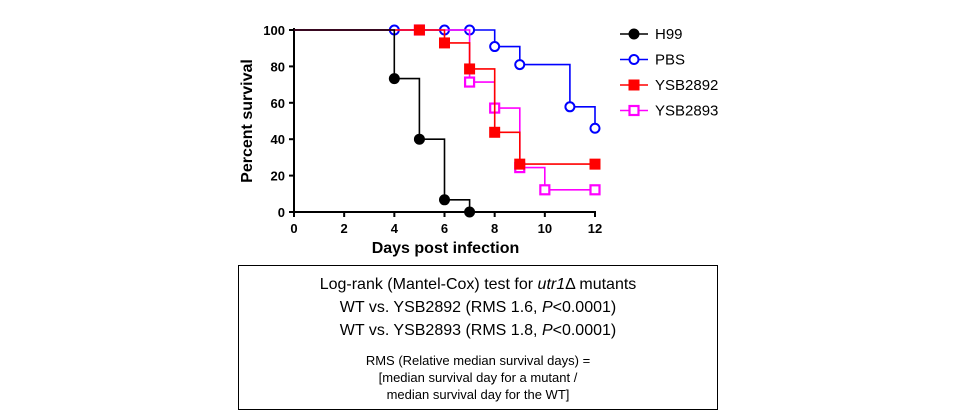 The image size is (960, 415). What do you see at coordinates (440, 330) in the screenshot?
I see `stats-line-prefix: WT vs. YSB2893 (RMS 1.8,` at bounding box center [440, 330].